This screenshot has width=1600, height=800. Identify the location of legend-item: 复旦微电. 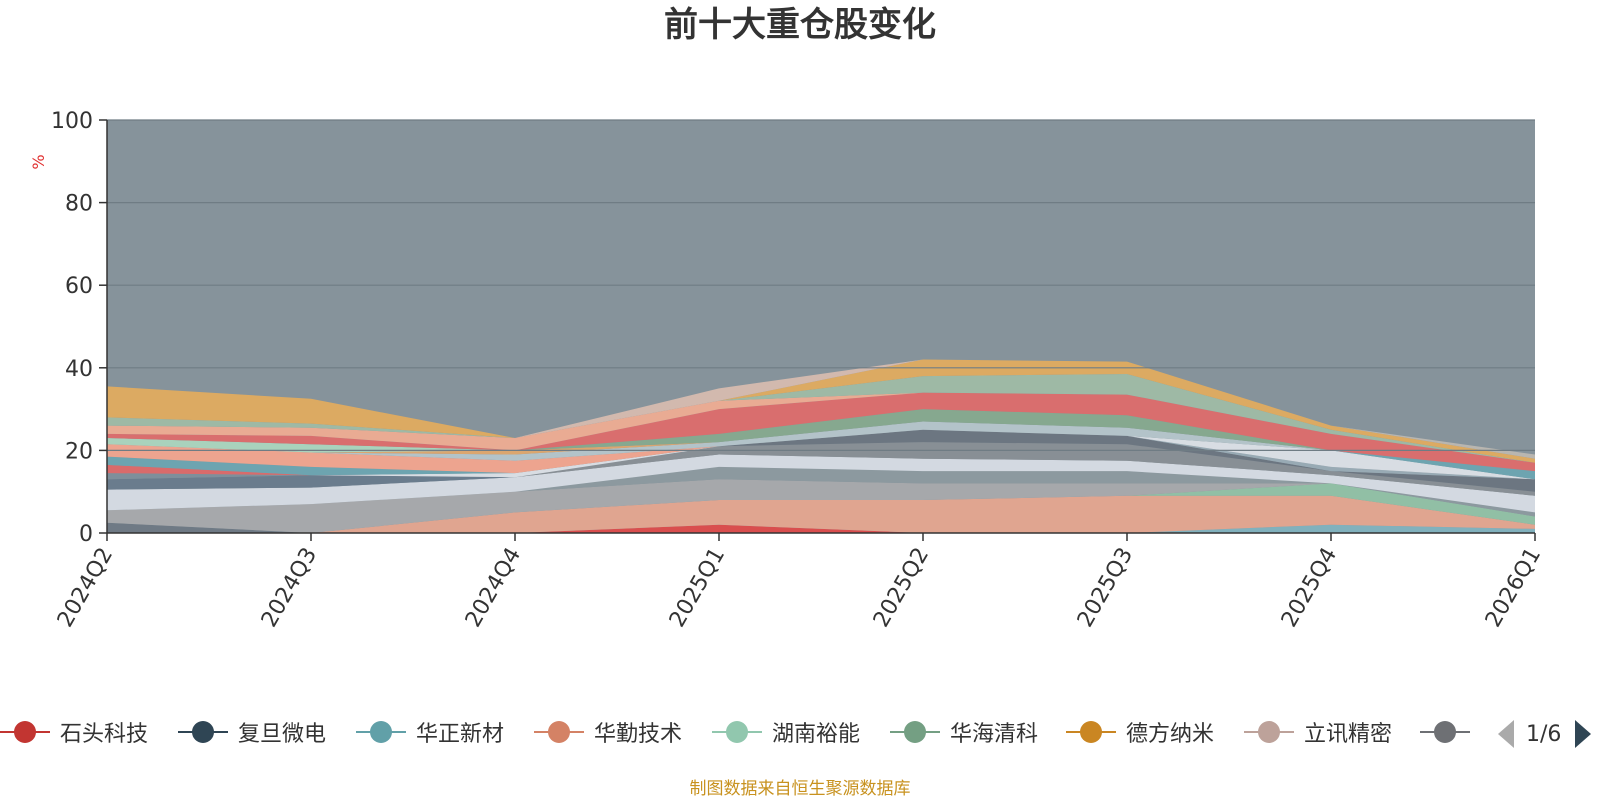
(252, 732).